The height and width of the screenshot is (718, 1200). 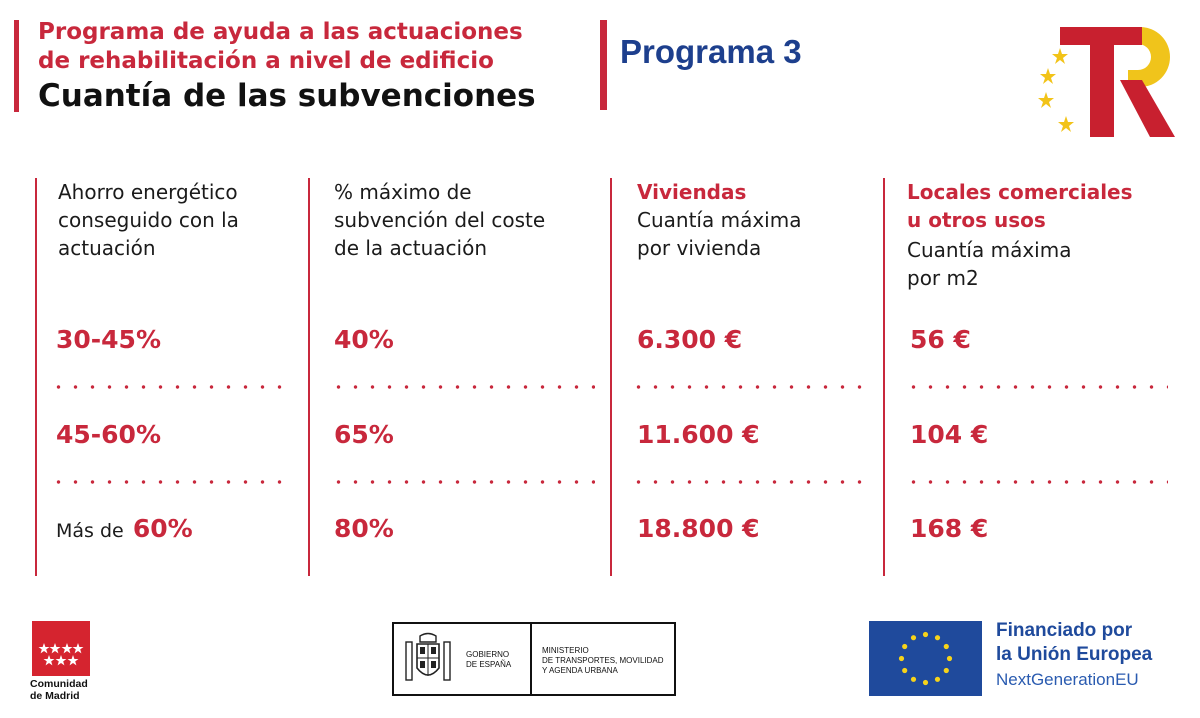 What do you see at coordinates (565, 650) in the screenshot?
I see `ministry-label-line1: MINISTERIO` at bounding box center [565, 650].